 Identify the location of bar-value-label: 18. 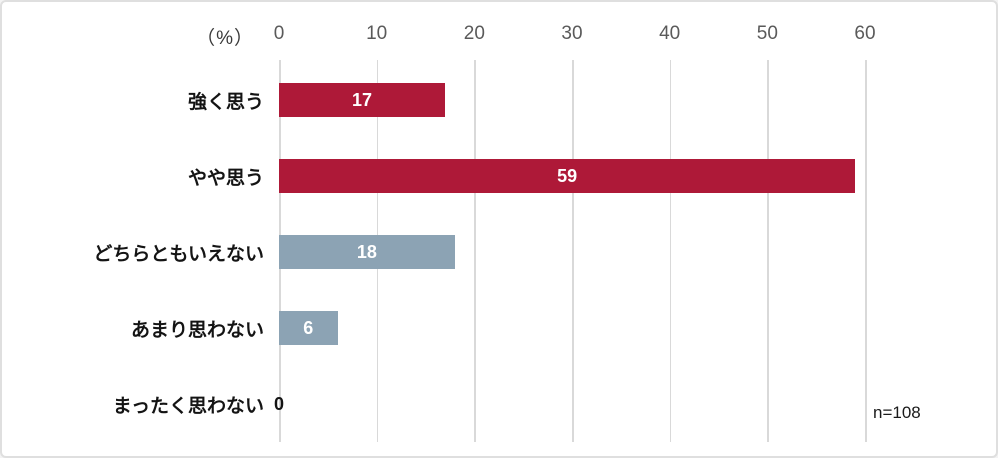
(366, 252).